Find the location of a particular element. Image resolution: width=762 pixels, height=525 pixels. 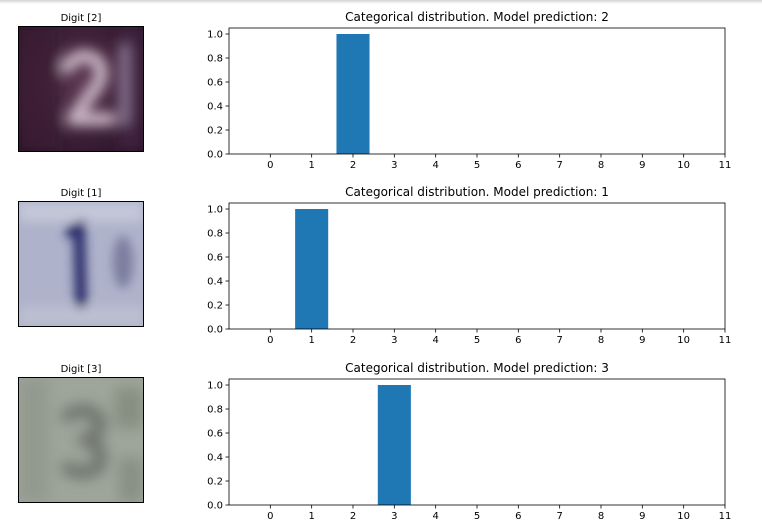

digit-title: Digit [1] is located at coordinates (81, 193).